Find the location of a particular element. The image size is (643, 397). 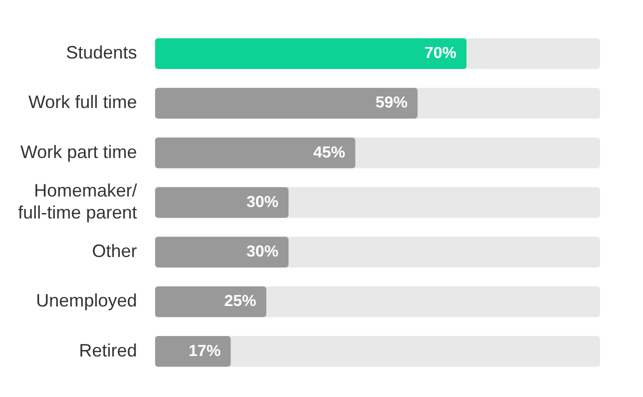

data-label: 70% is located at coordinates (440, 53).